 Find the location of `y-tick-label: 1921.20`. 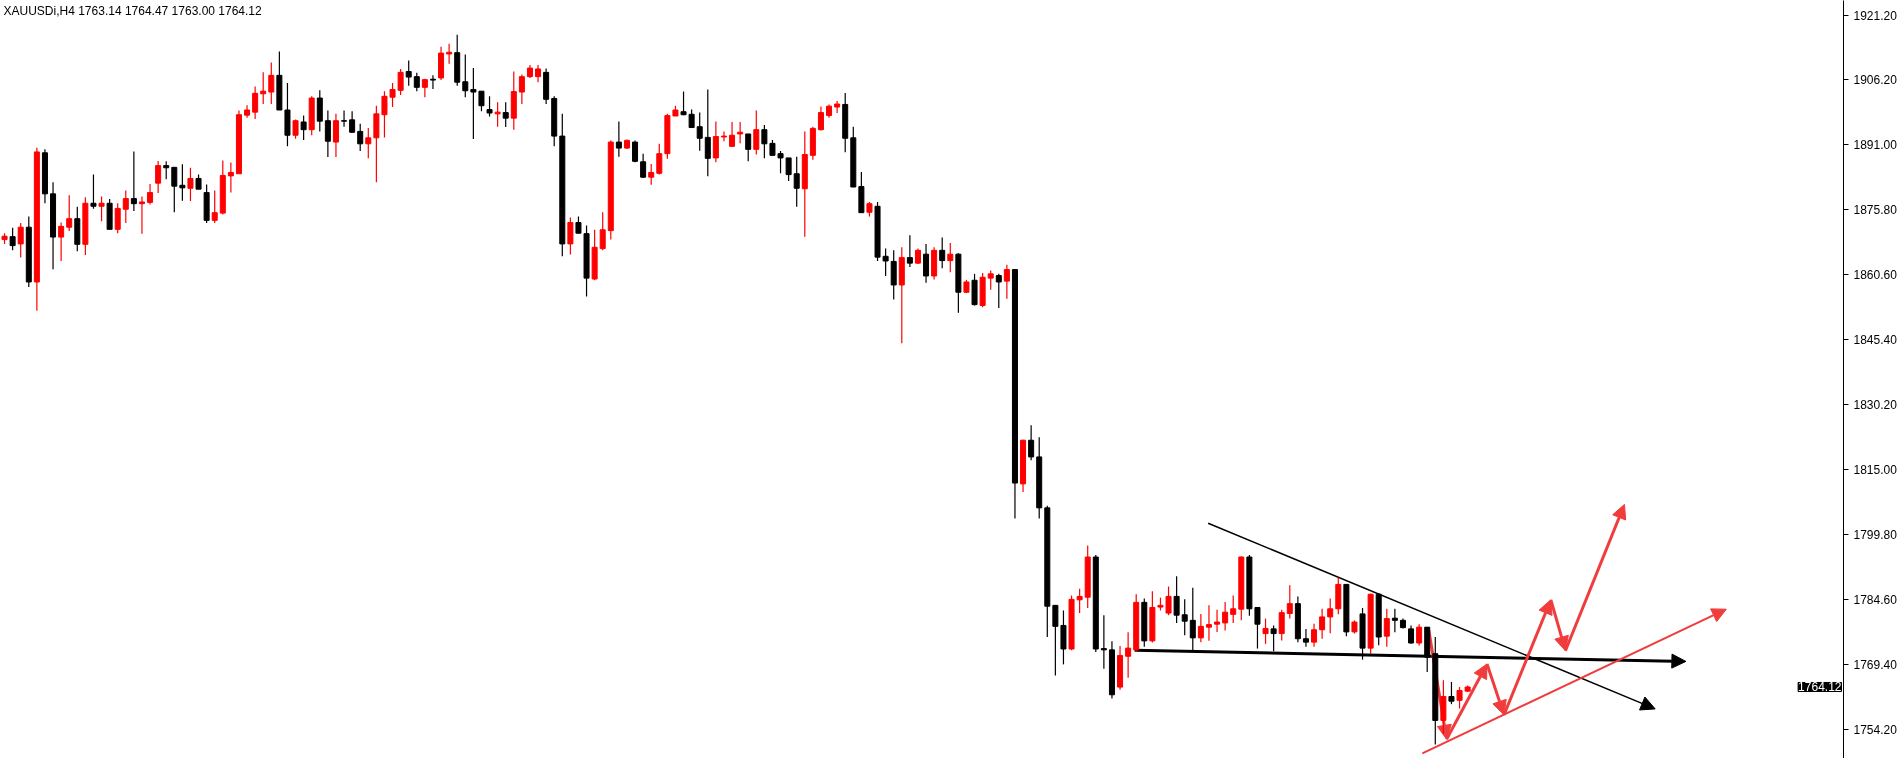

y-tick-label: 1921.20 is located at coordinates (1875, 15).